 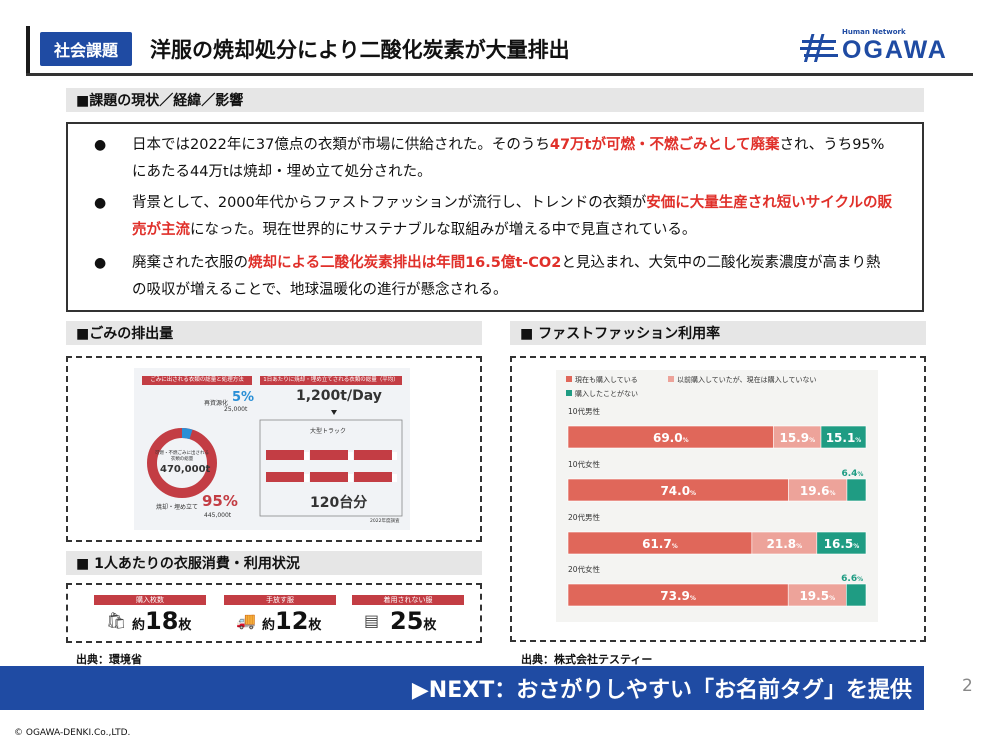 What do you see at coordinates (584, 411) in the screenshot?
I see `category-label: 10代男性` at bounding box center [584, 411].